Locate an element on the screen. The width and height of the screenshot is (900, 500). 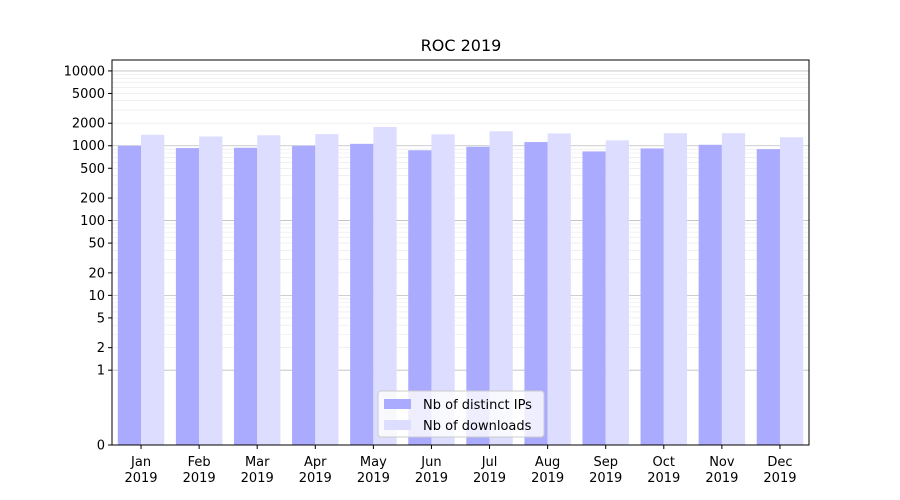
x-tick-label-month: May is located at coordinates (373, 462).